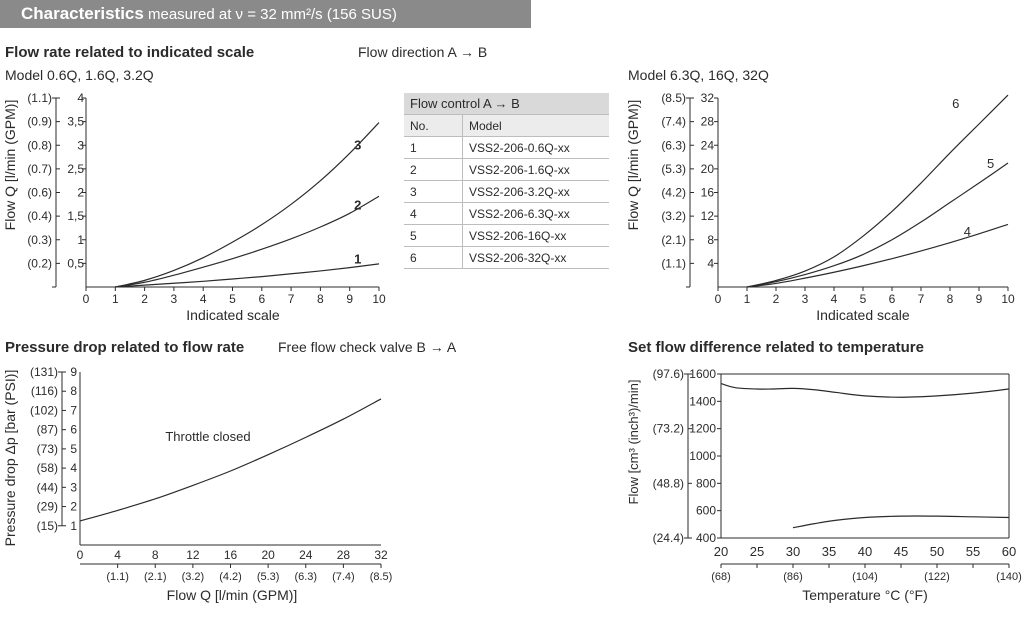 This screenshot has height=617, width=1030. What do you see at coordinates (973, 551) in the screenshot?
I see `x-tick-label: 55` at bounding box center [973, 551].